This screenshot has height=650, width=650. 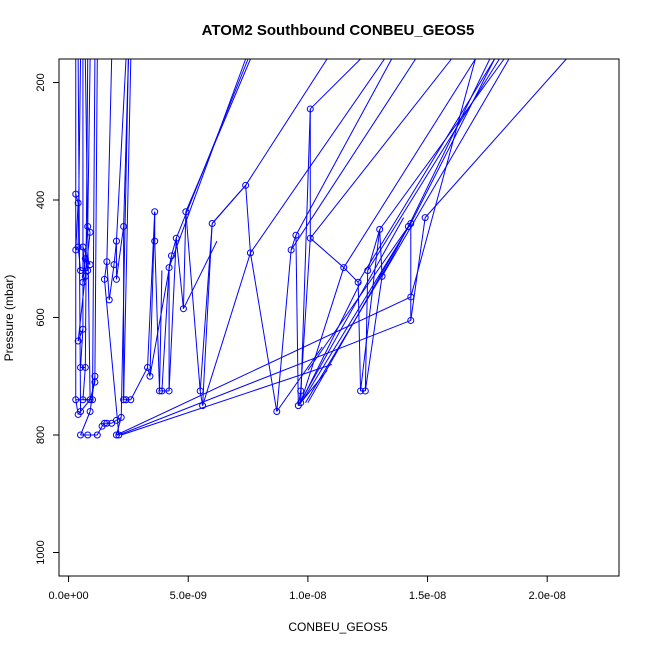 What do you see at coordinates (547, 596) in the screenshot?
I see `x-tick-label: 2.0e-08` at bounding box center [547, 596].